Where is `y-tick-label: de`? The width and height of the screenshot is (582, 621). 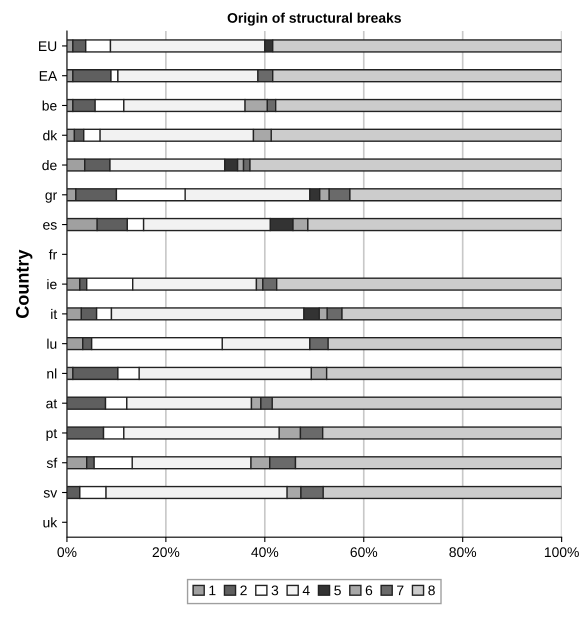
y-tick-label: de is located at coordinates (49, 165).